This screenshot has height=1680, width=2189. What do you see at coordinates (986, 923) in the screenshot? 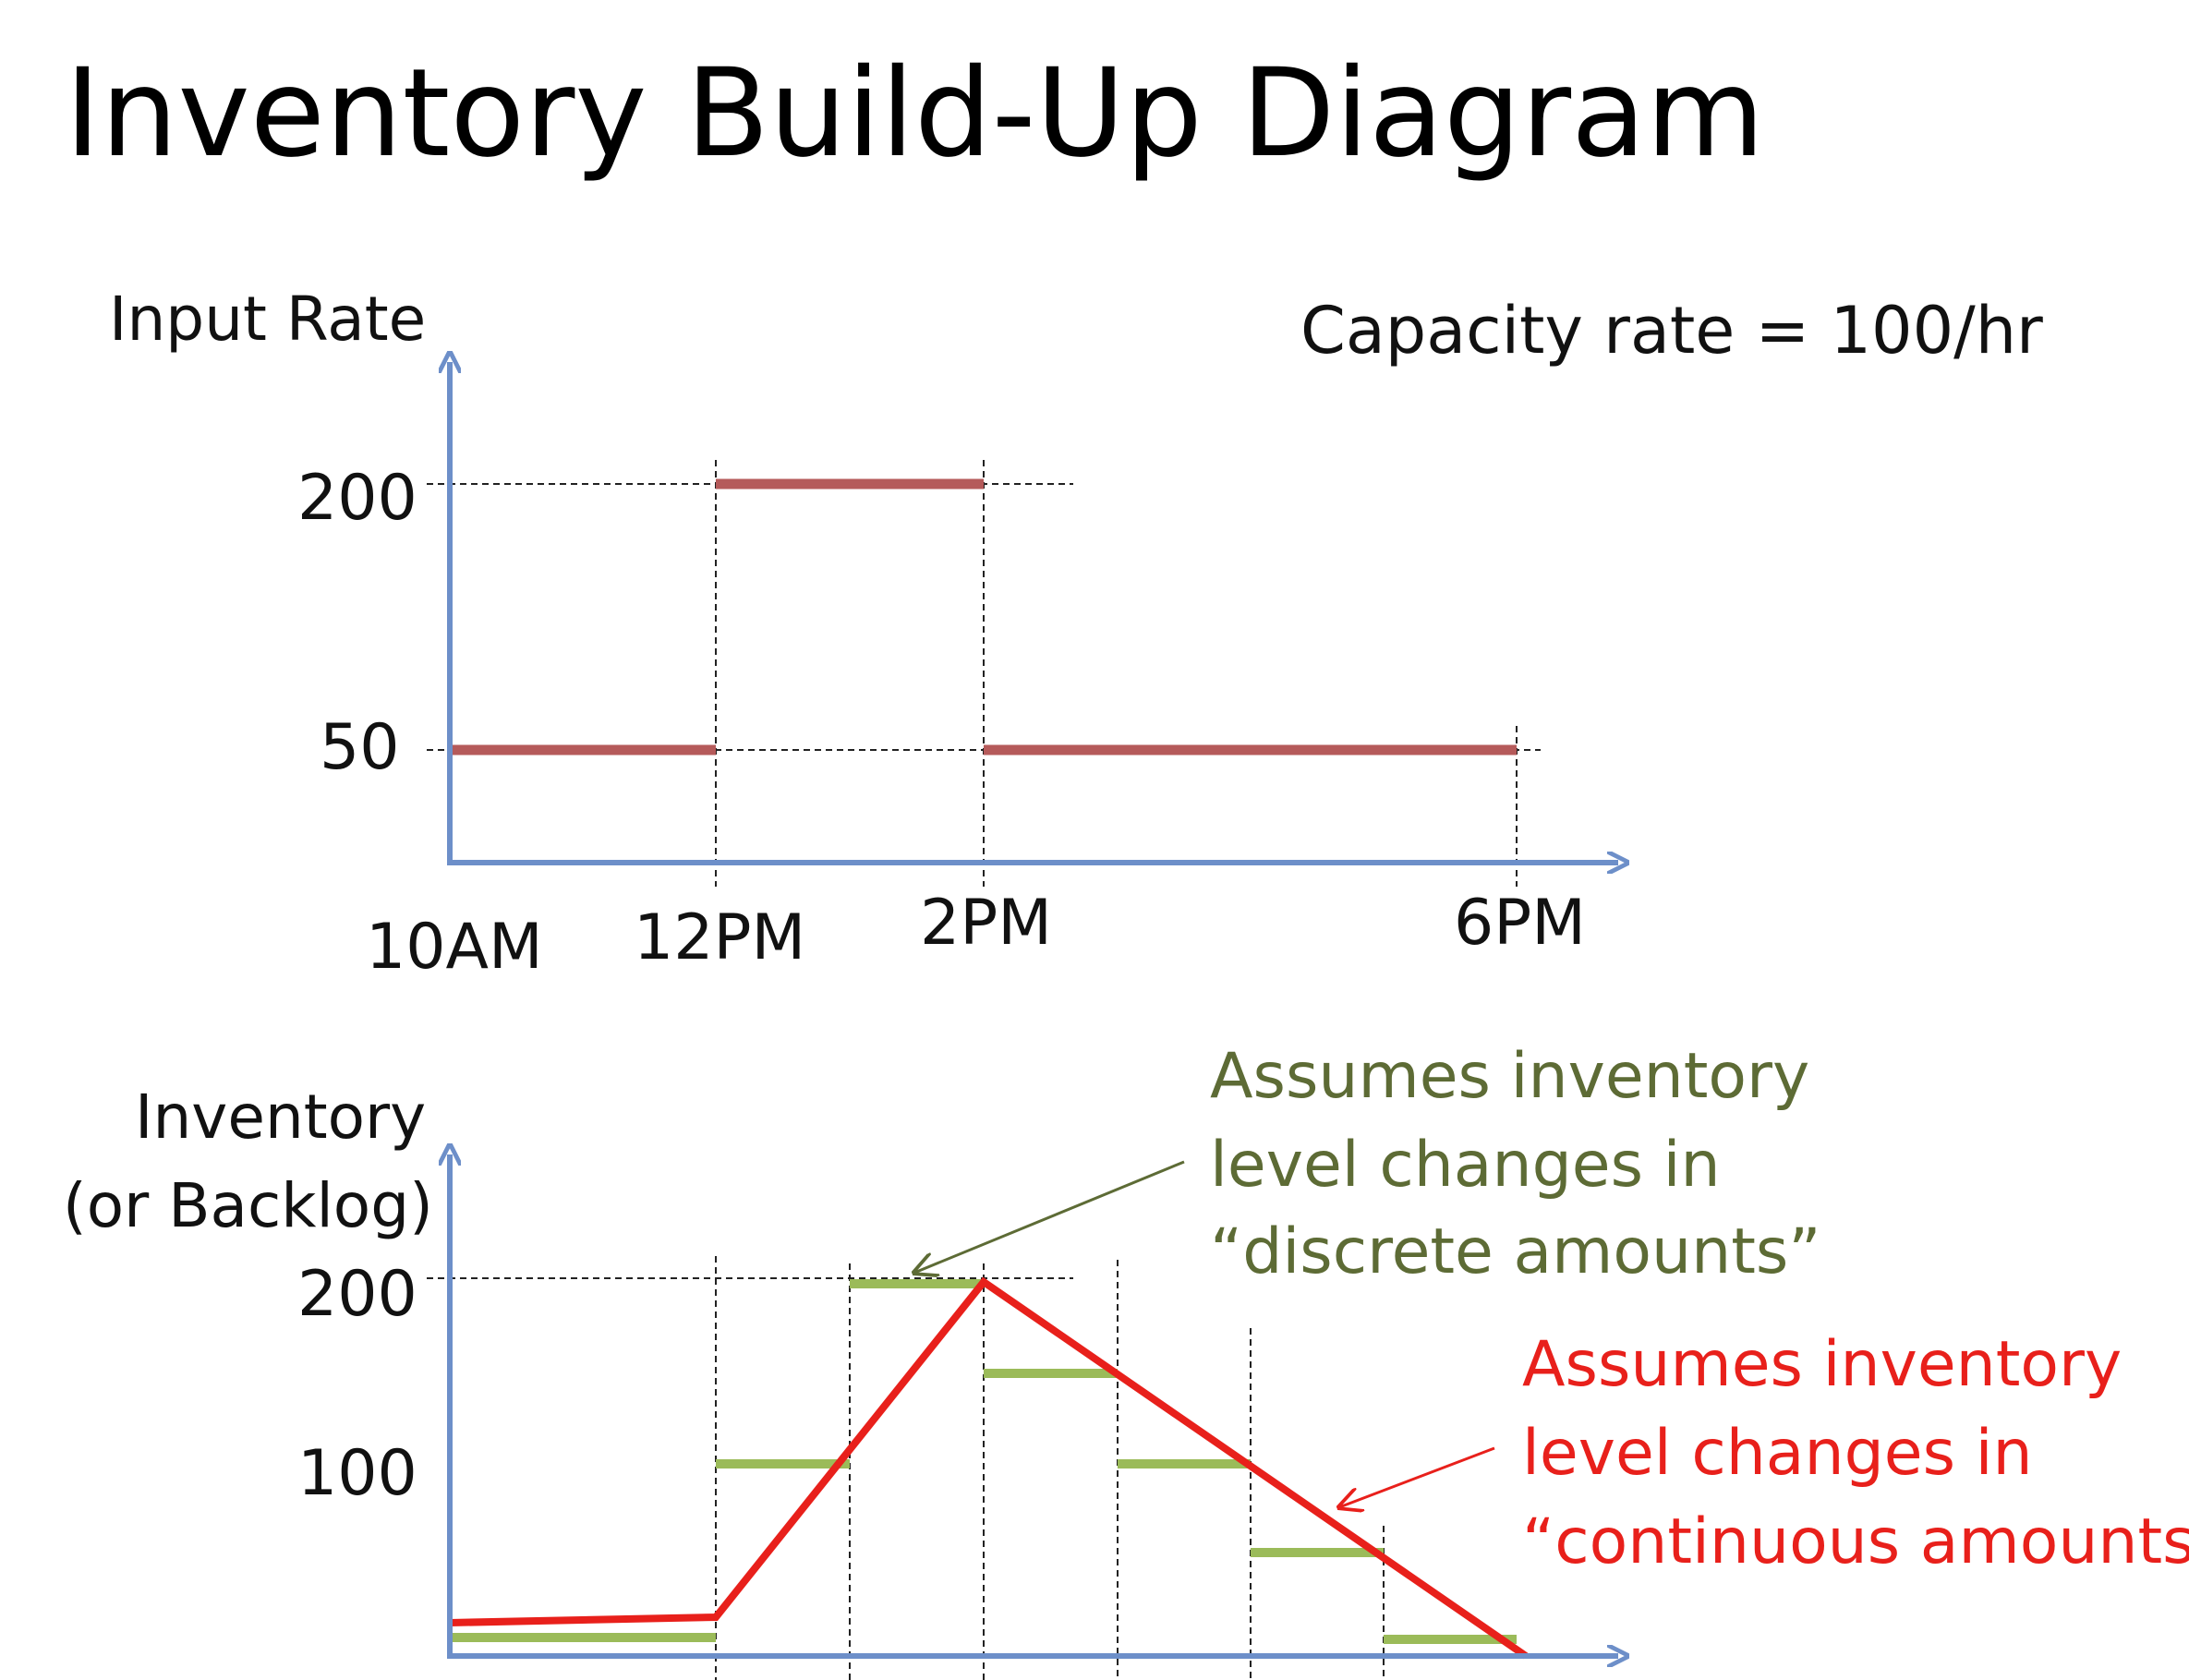
I see `x-tick-2pm: 2PM` at bounding box center [986, 923].